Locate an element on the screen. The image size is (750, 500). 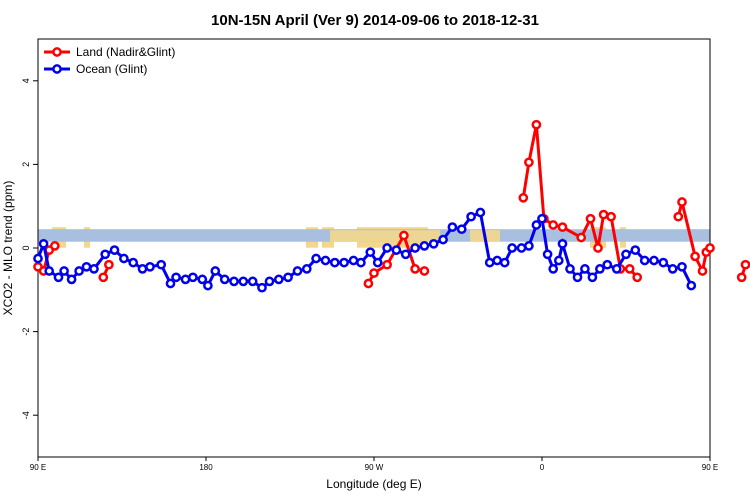
land-patch is located at coordinates (385, 236).